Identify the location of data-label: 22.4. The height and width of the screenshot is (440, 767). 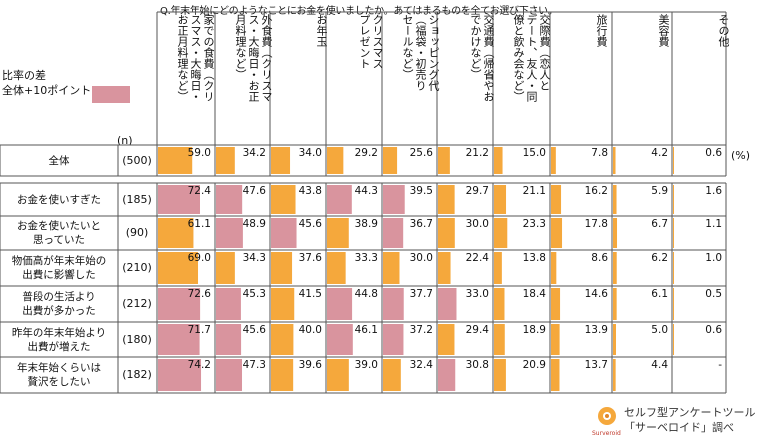
(477, 258).